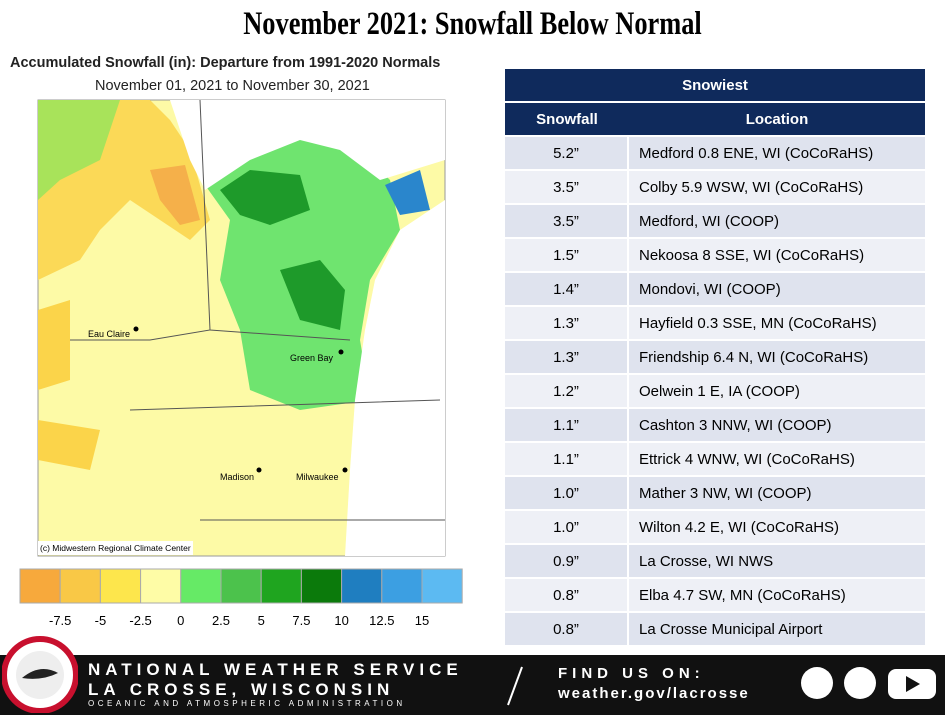 Image resolution: width=945 pixels, height=715 pixels. I want to click on location-cell: Nekoosa 8 SSE, WI (CoCoRaHS), so click(777, 255).